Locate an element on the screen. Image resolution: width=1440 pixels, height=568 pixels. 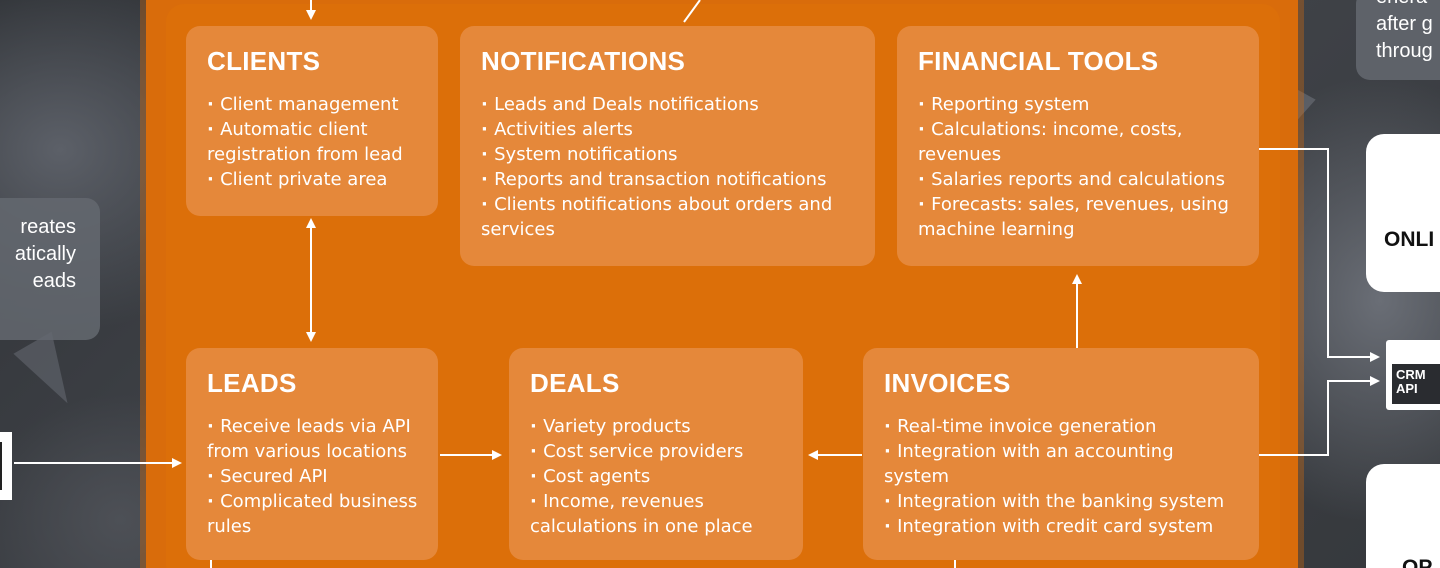
callout-right-line-1: enera is located at coordinates (1408, 5).